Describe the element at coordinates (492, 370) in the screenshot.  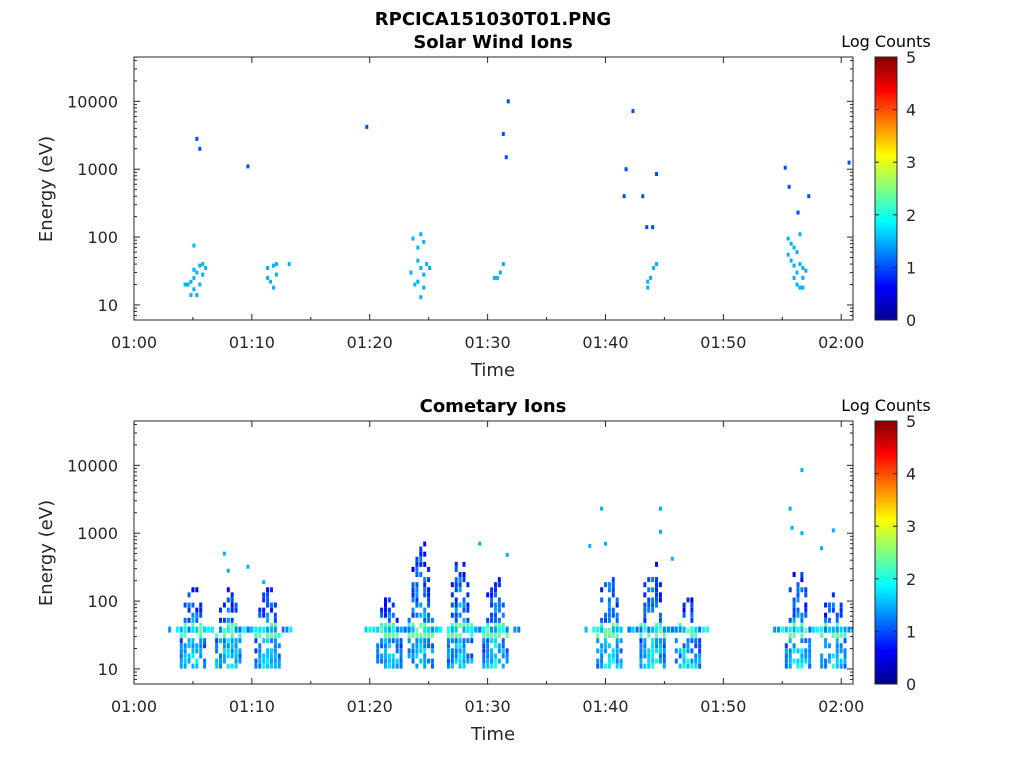
I see `x-axis-label: Time` at that location.